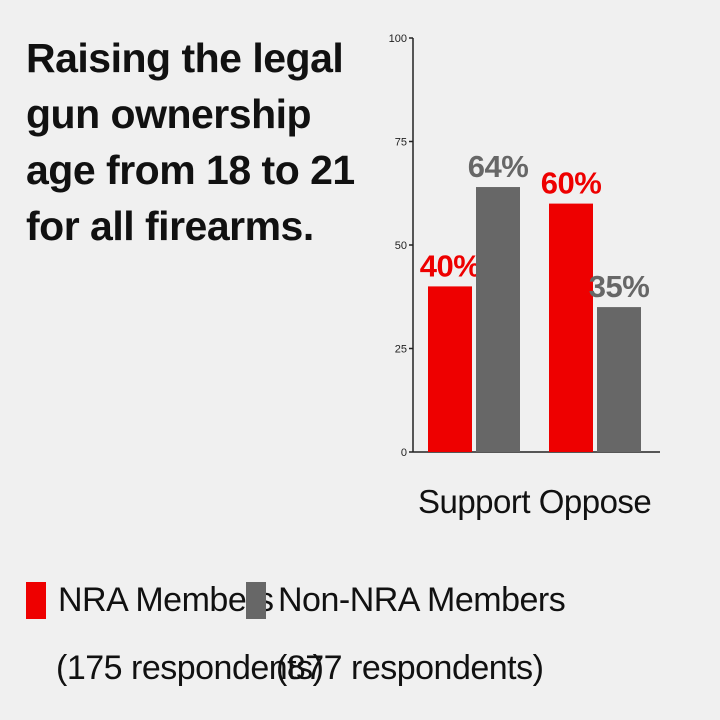 This screenshot has height=720, width=720. I want to click on bar-value-label: 35%, so click(619, 286).